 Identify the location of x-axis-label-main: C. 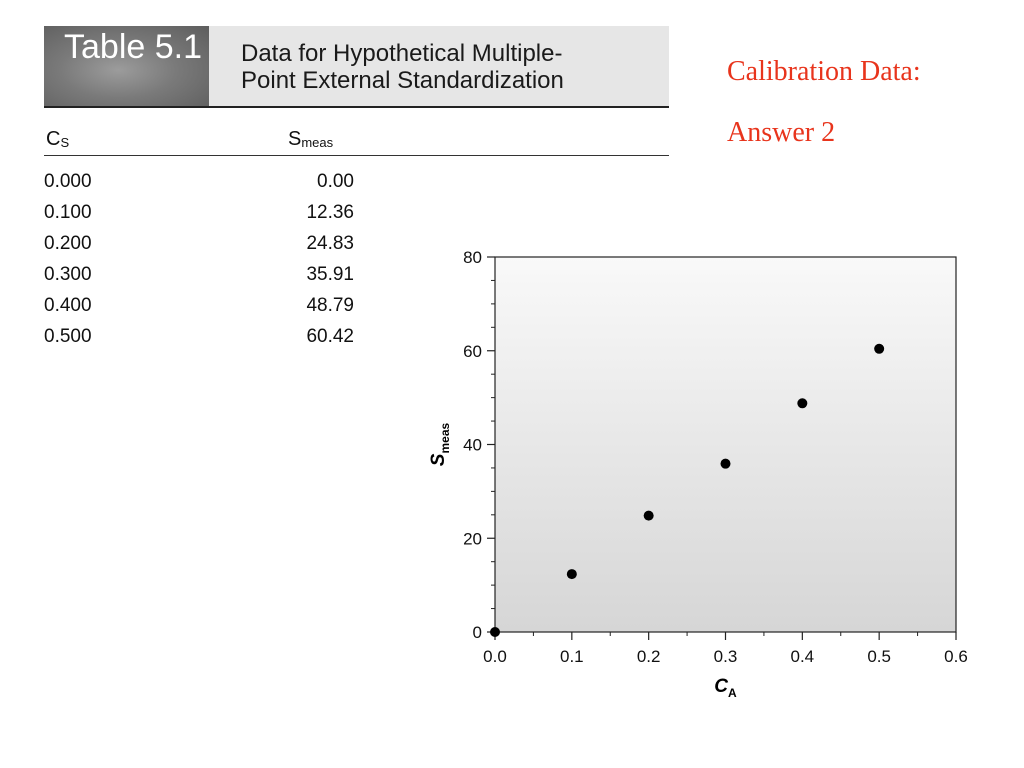
(721, 686).